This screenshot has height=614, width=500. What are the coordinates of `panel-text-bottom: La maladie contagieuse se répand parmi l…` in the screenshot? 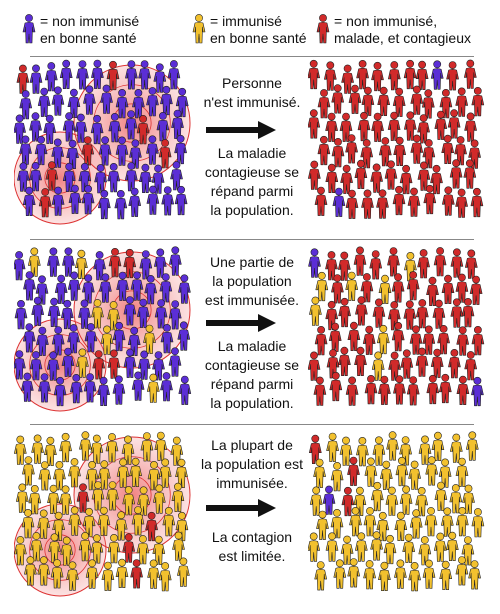 It's located at (252, 181).